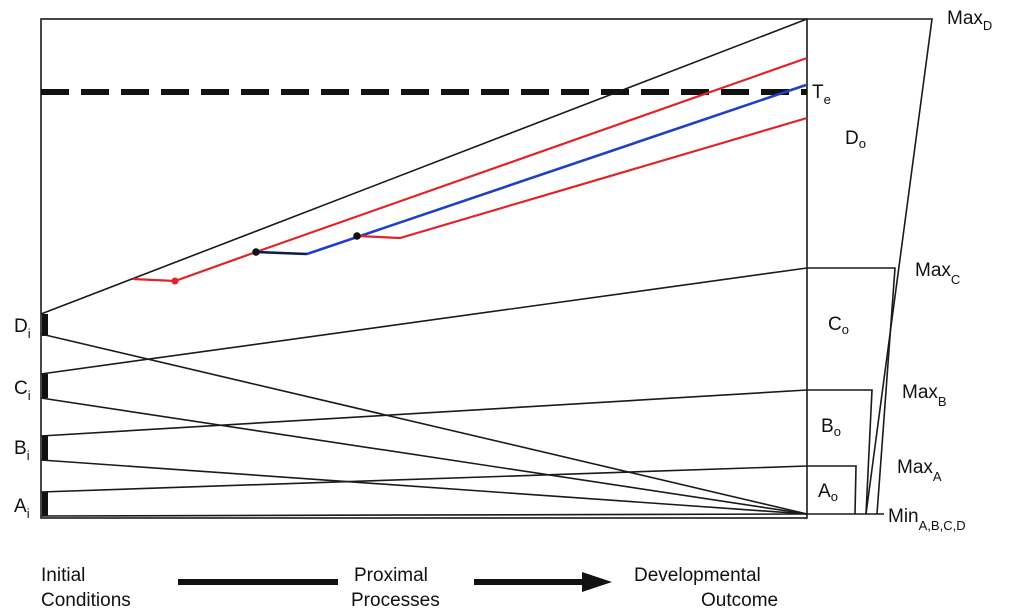 Image resolution: width=1018 pixels, height=616 pixels. What do you see at coordinates (838, 325) in the screenshot?
I see `c-outcome-label: Co` at bounding box center [838, 325].